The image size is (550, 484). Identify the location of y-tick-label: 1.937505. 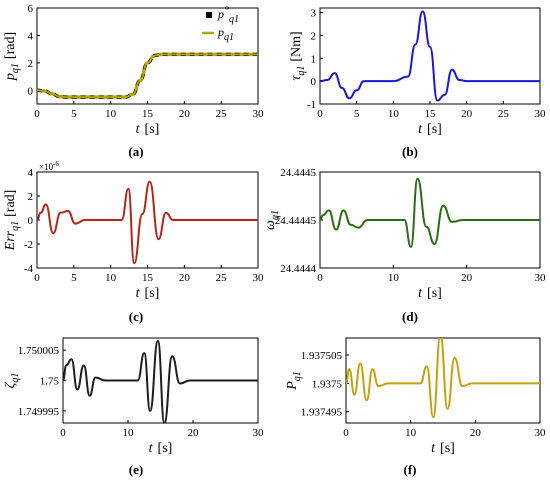
(322, 356).